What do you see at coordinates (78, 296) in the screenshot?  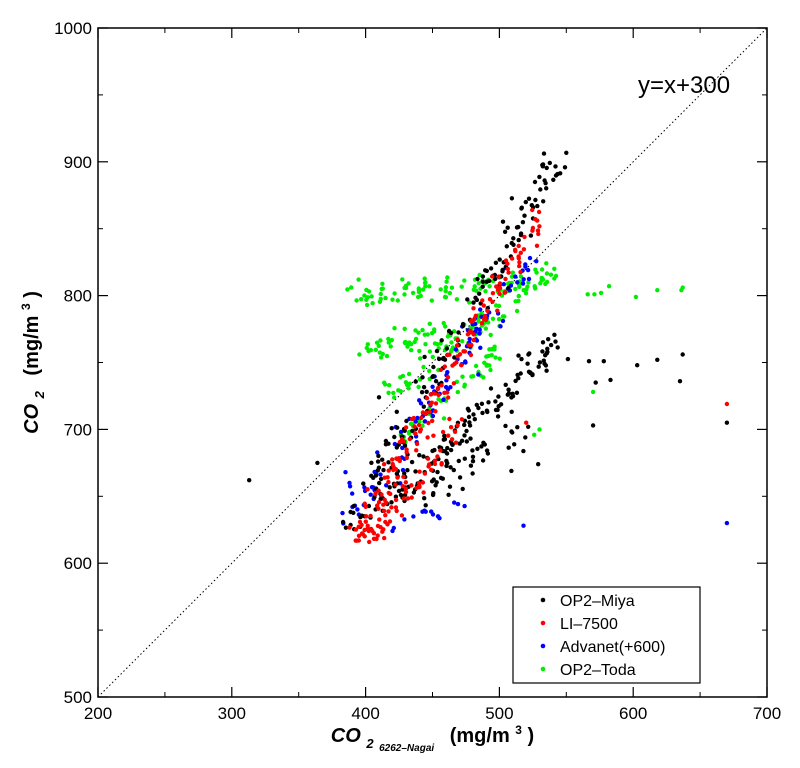 I see `y-tick-label: 800` at bounding box center [78, 296].